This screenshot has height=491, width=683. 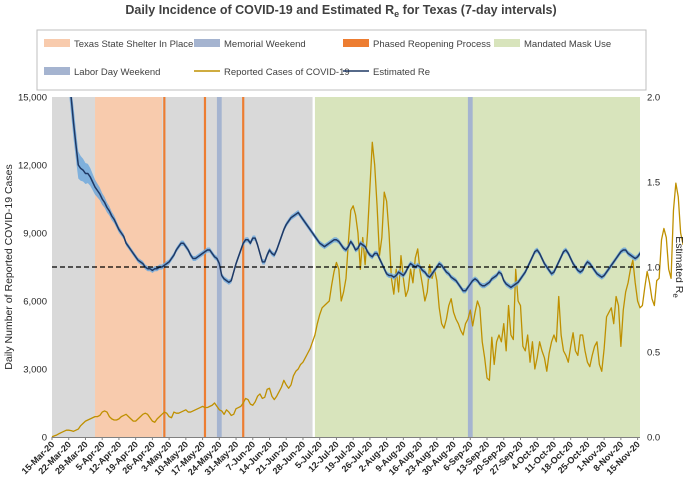 I want to click on legend-label-memorial: Memorial Weekend, so click(x=265, y=44).